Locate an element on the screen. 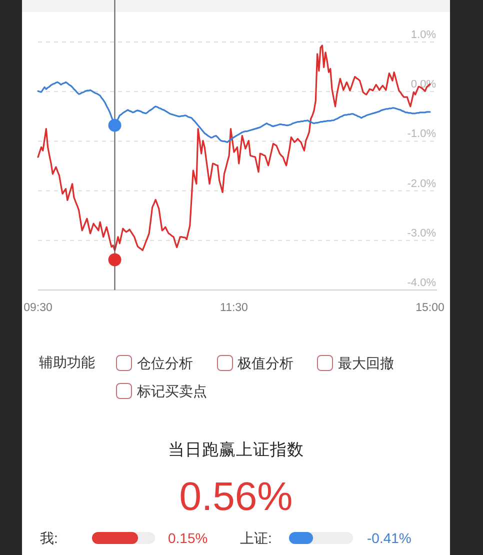 The height and width of the screenshot is (555, 483). x-tick-label: 15:00 is located at coordinates (430, 308).